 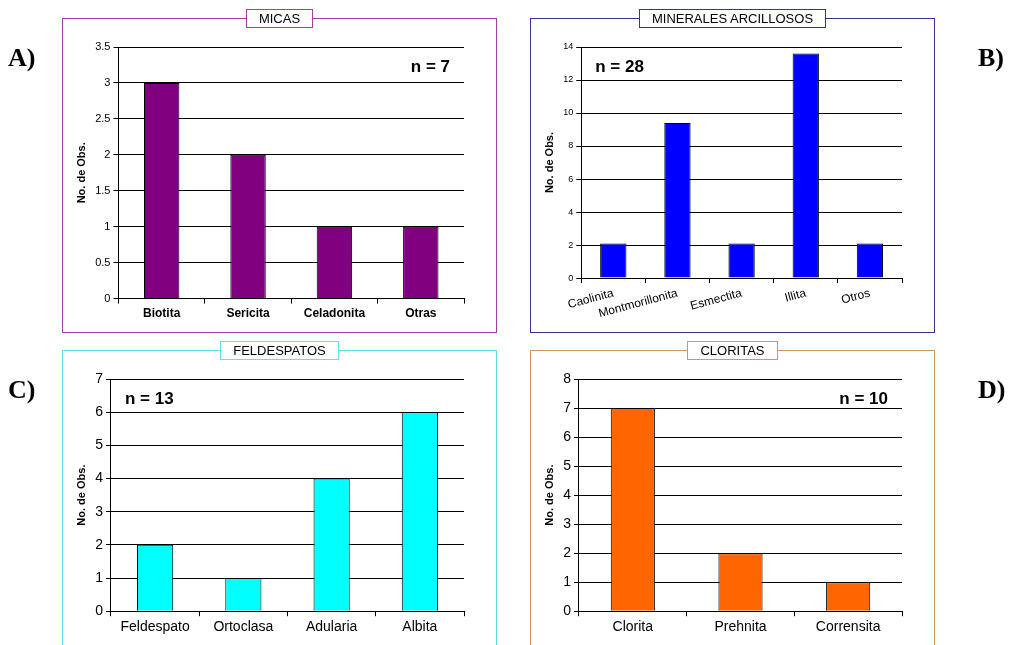 What do you see at coordinates (568, 112) in the screenshot?
I see `y-tick-label: 10` at bounding box center [568, 112].